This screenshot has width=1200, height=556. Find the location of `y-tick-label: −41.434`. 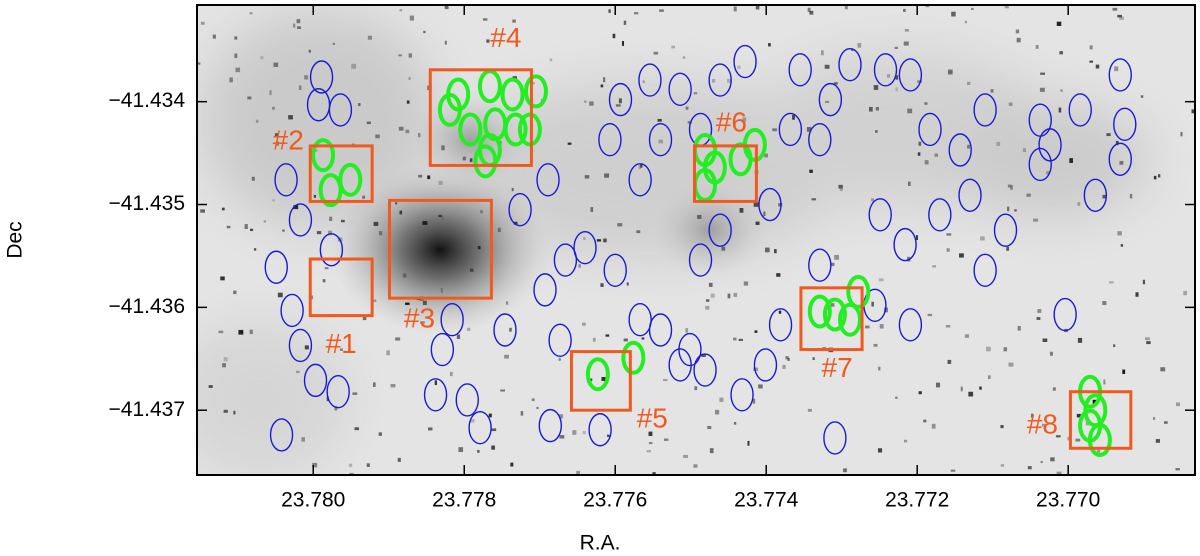

y-tick-label: −41.434 is located at coordinates (147, 100).